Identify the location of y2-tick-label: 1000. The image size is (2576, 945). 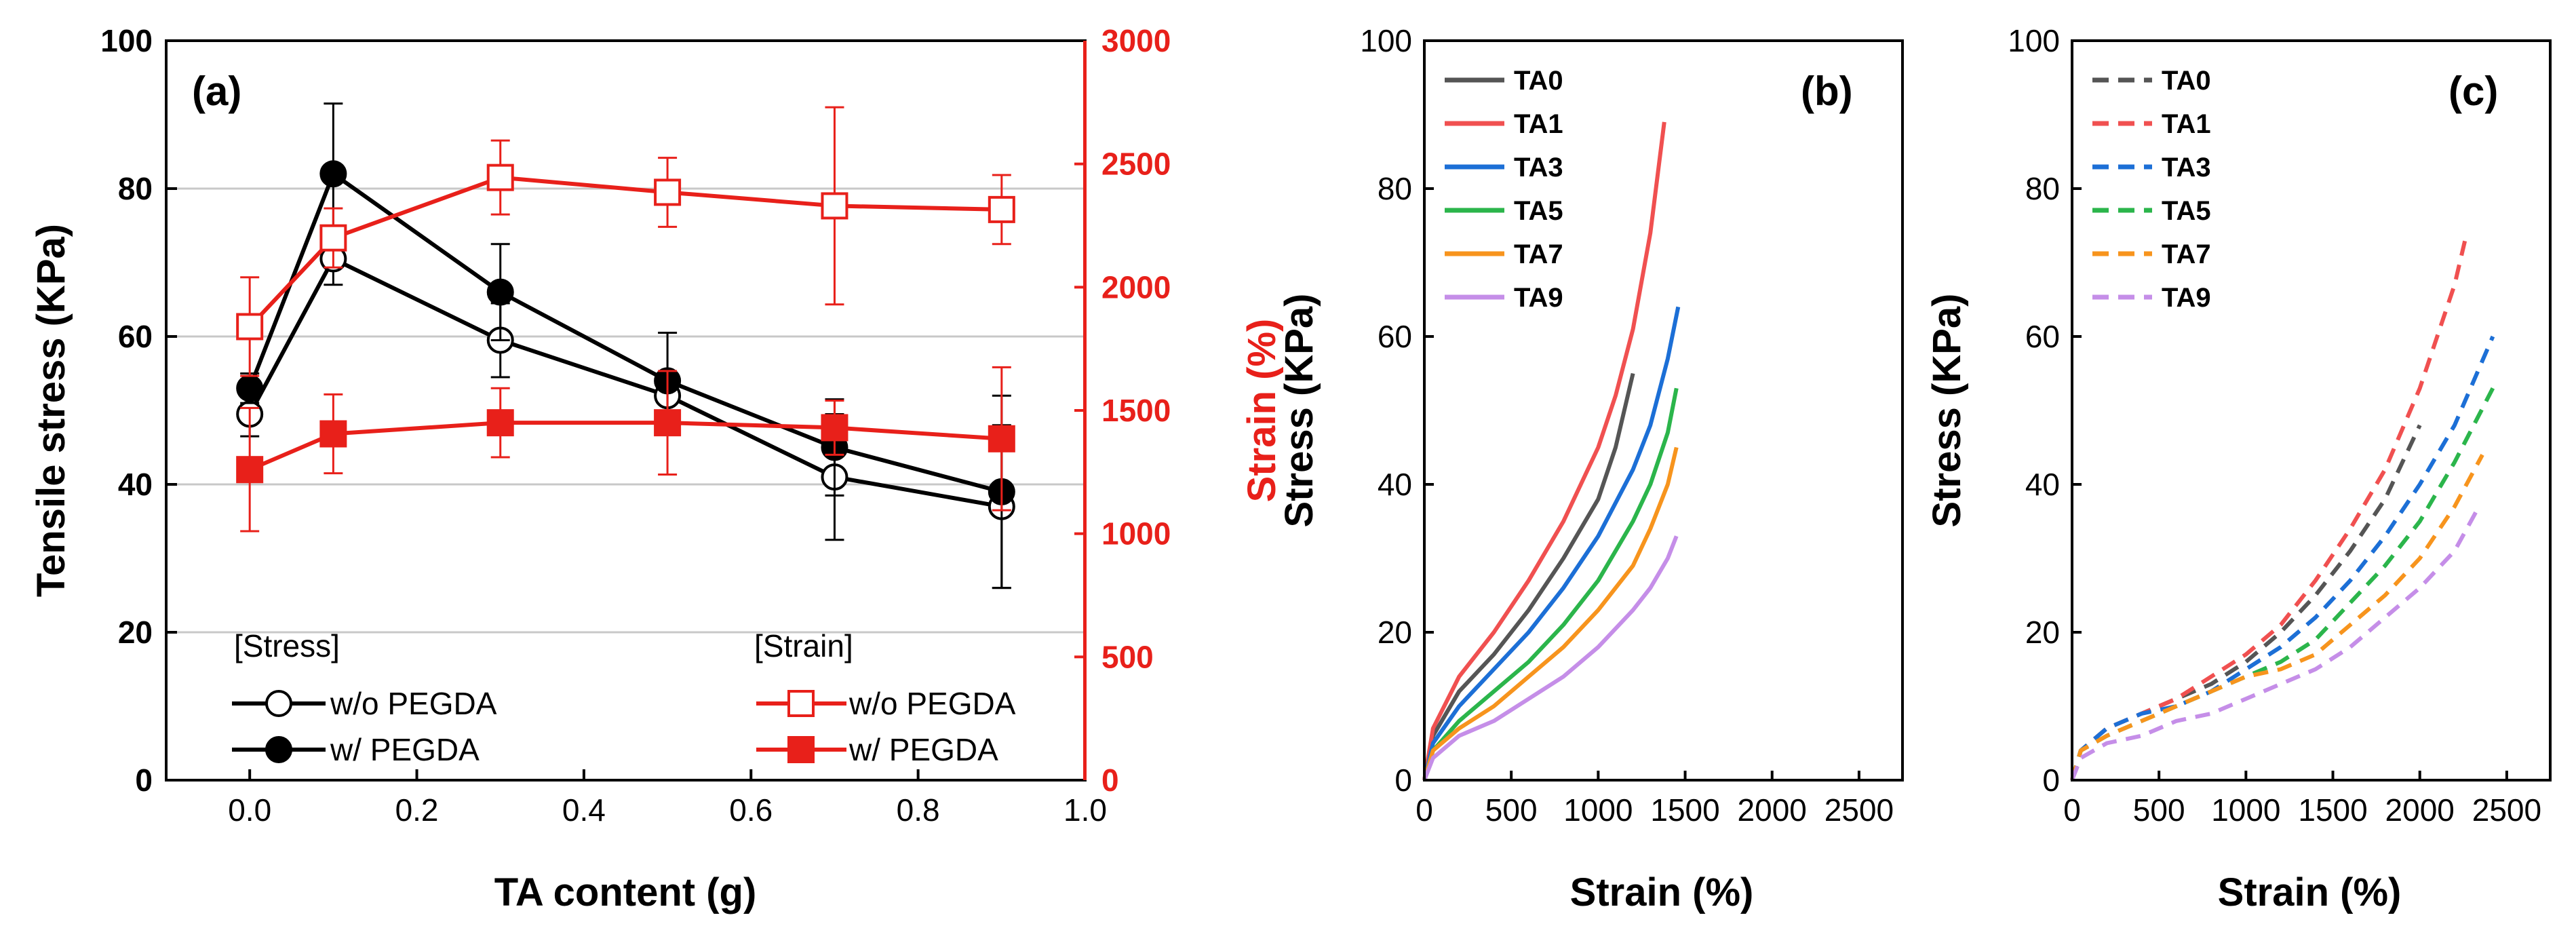
(1136, 534).